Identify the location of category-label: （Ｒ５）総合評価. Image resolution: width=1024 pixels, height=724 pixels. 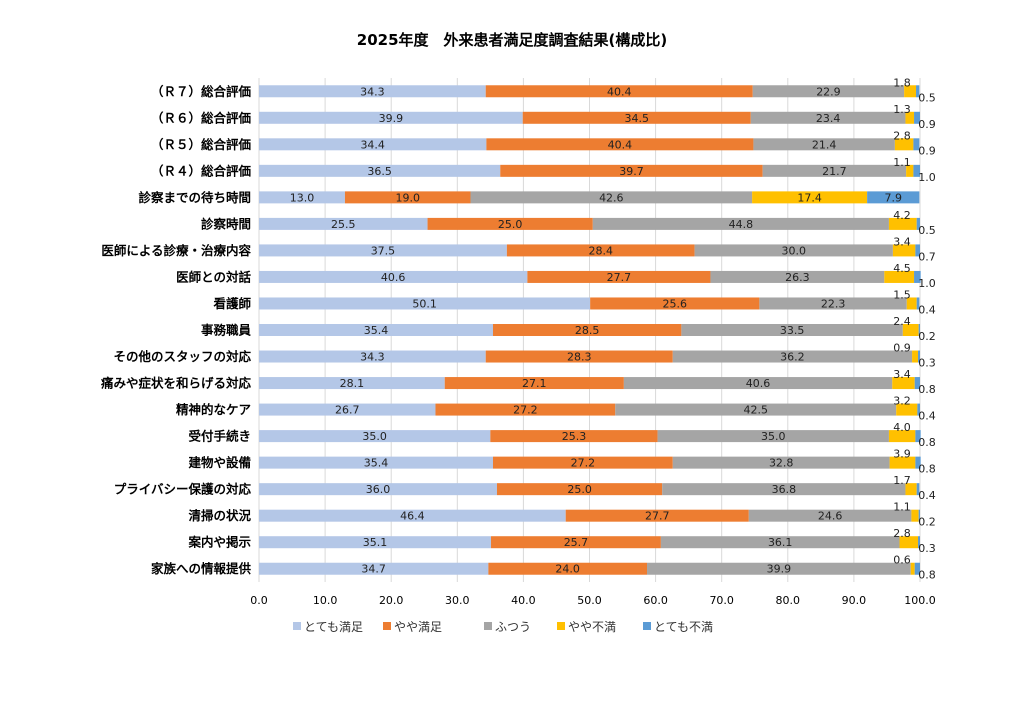
(201, 144).